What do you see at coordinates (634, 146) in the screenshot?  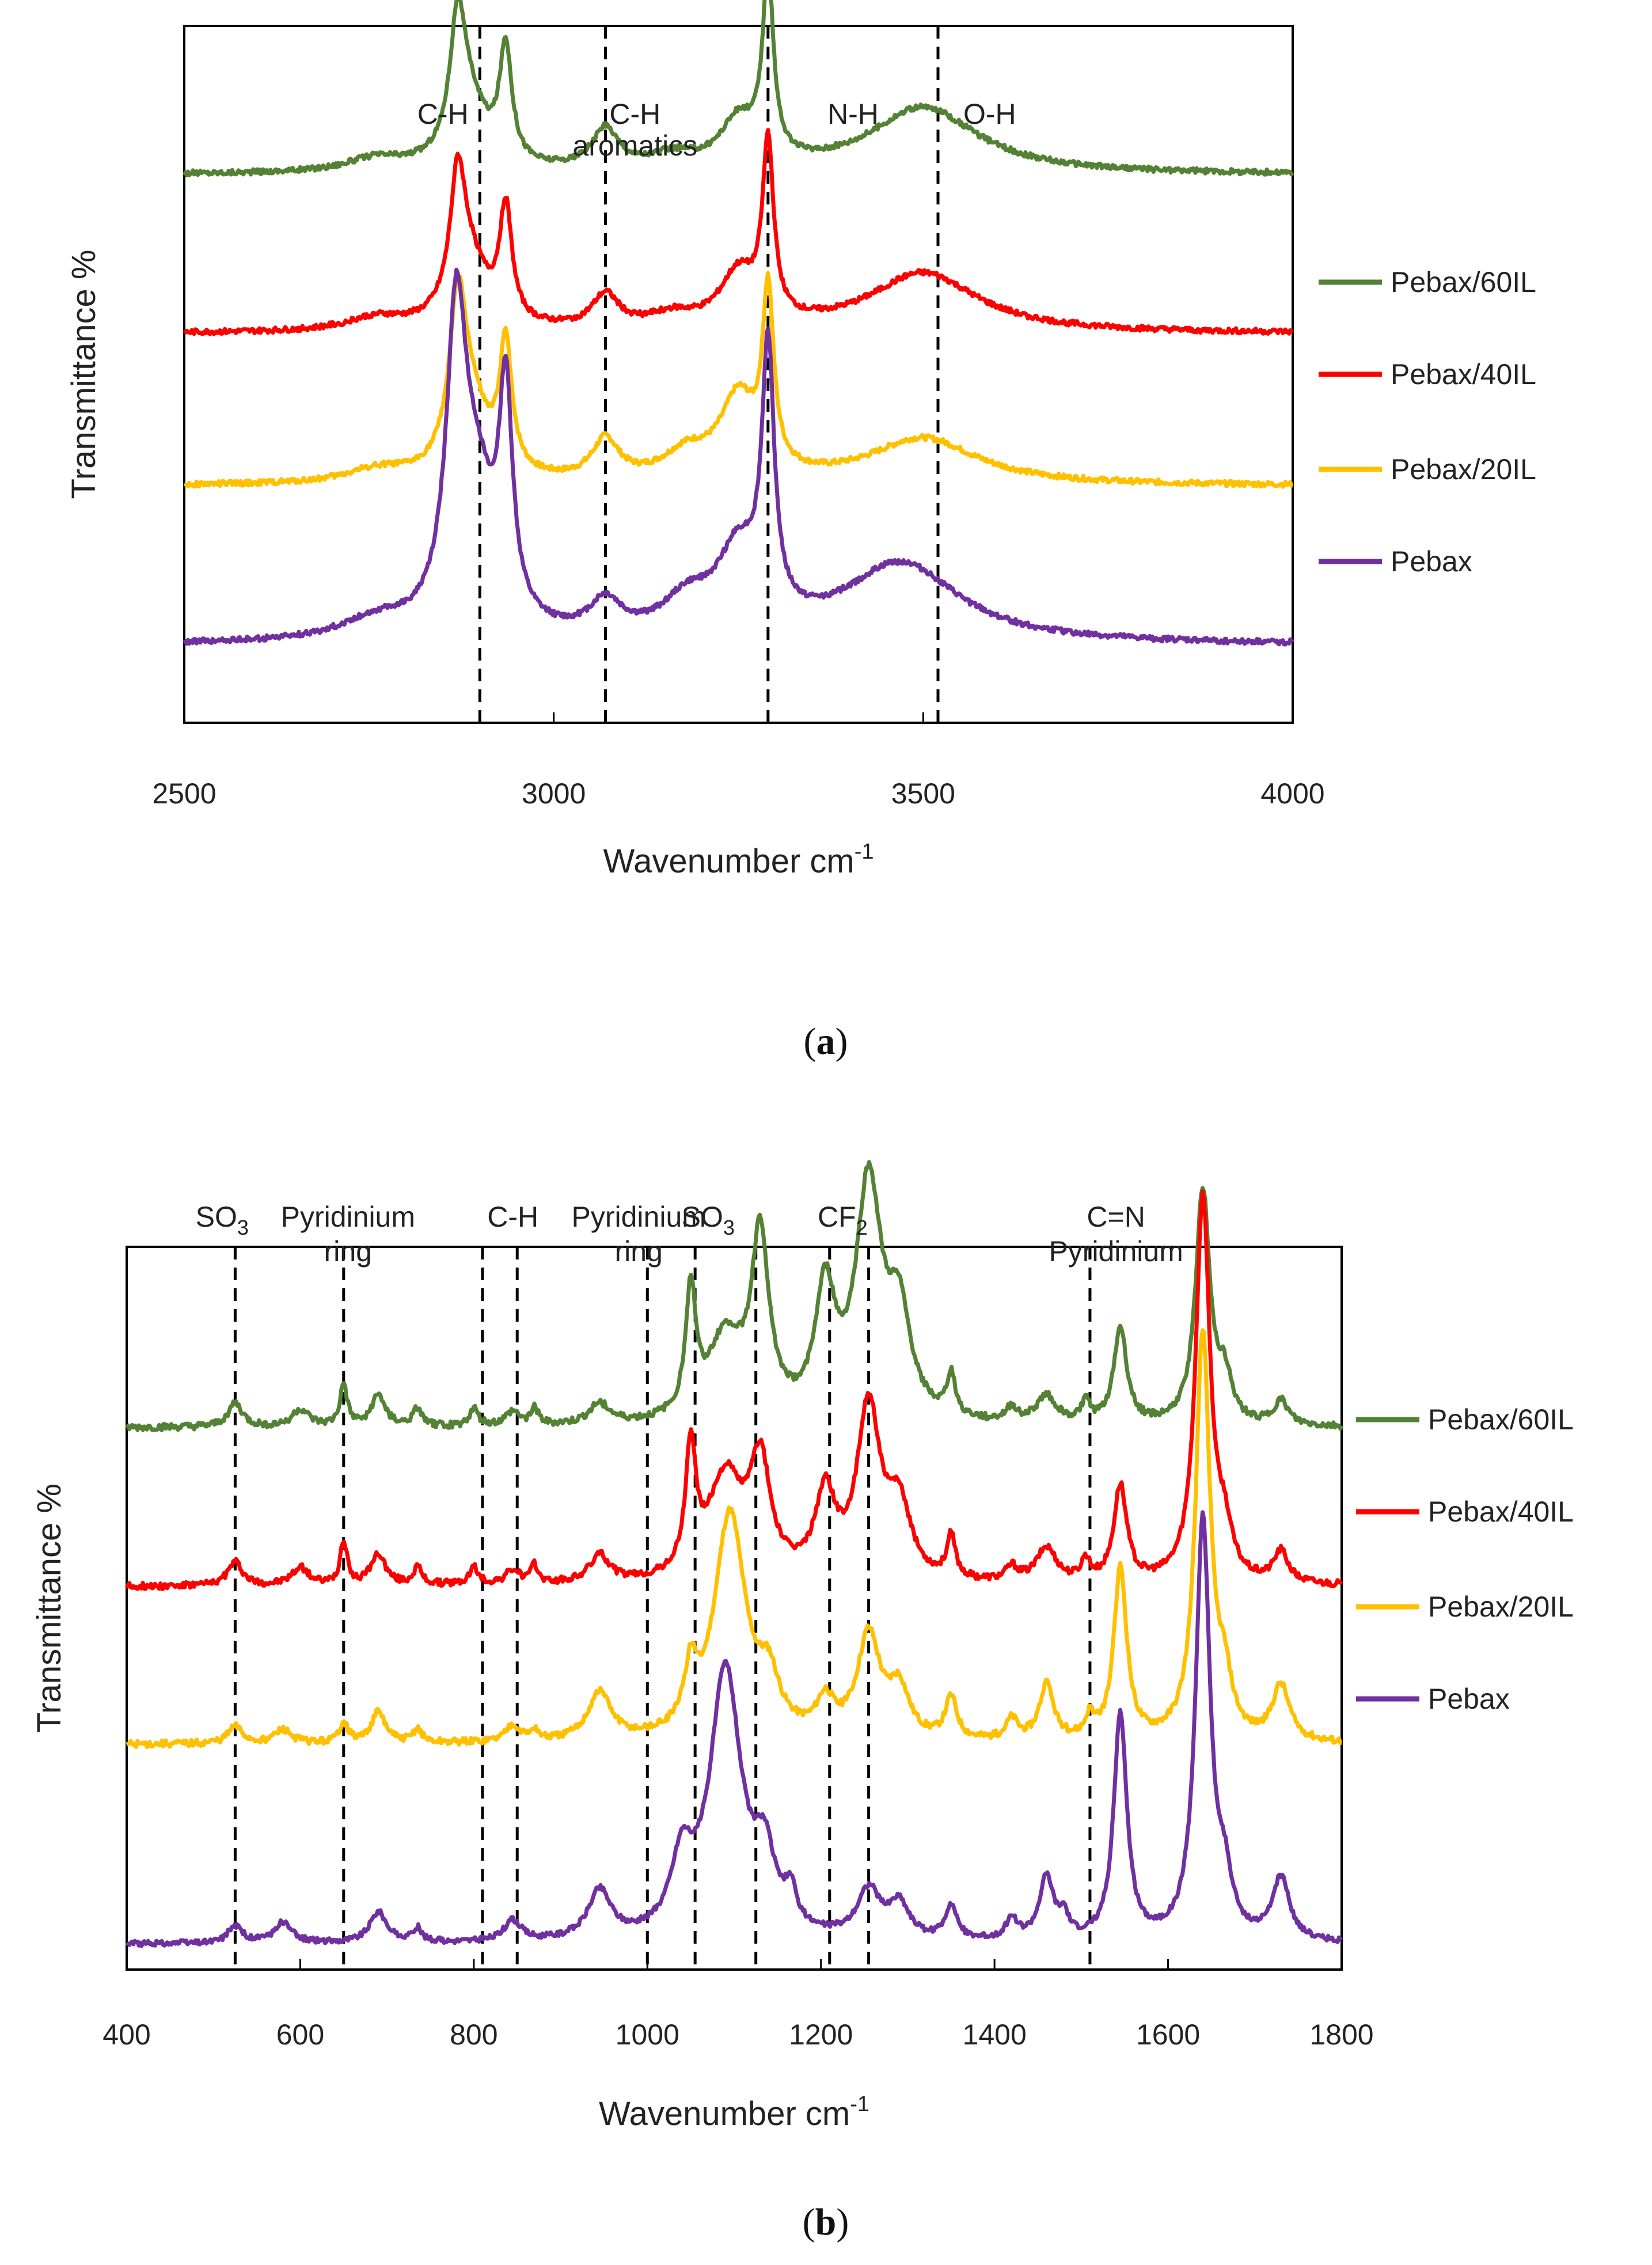 I see `annotation-label: aromatics` at bounding box center [634, 146].